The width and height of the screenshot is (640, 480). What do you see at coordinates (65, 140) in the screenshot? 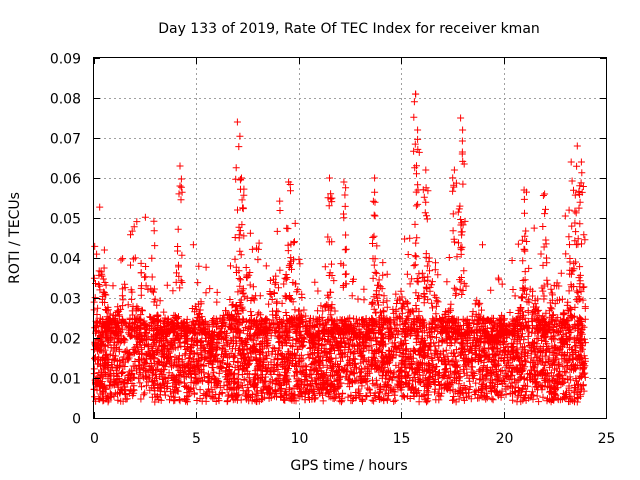
I see `y-tick-label: 0.07` at bounding box center [65, 140].